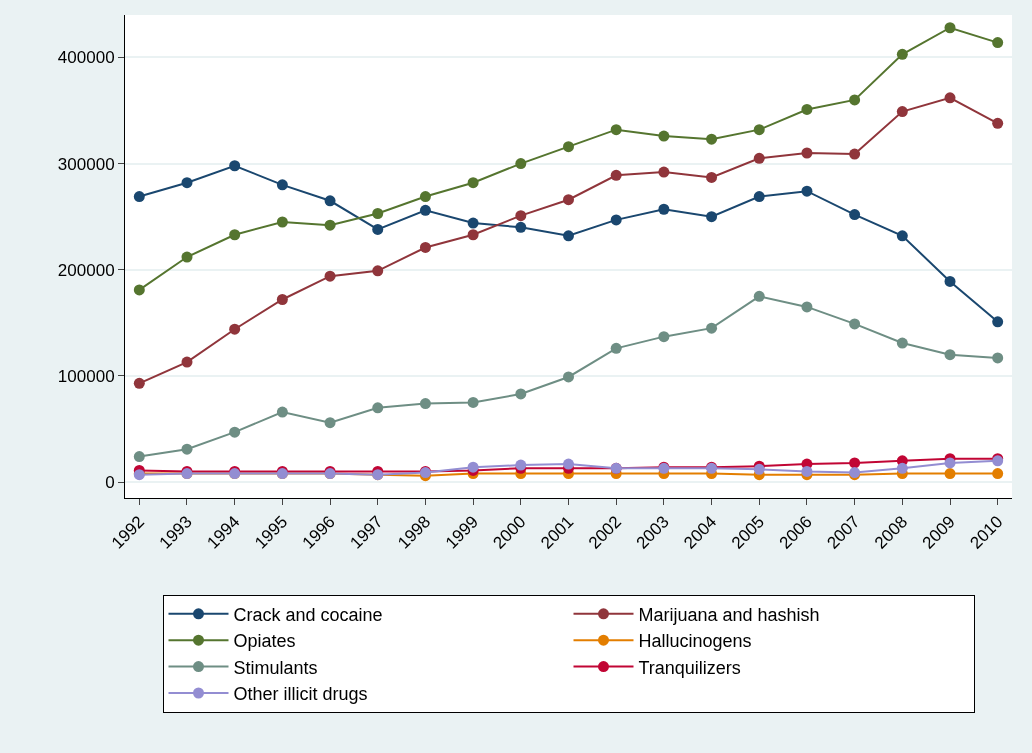 This screenshot has height=753, width=1032. I want to click on y-tick-label: 100000, so click(86, 376).